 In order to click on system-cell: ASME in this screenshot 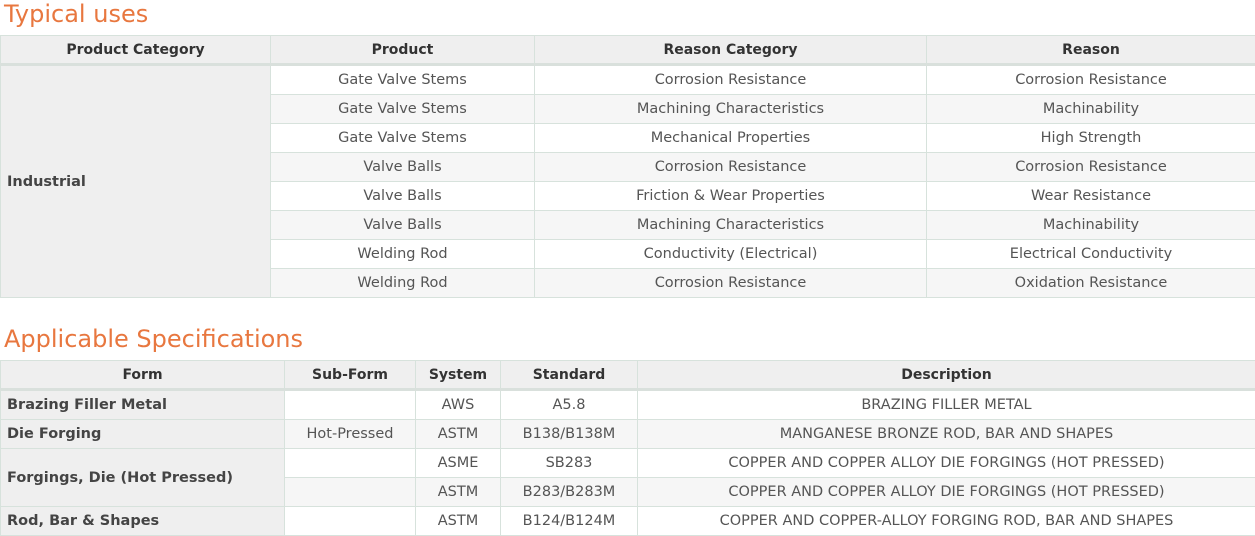, I will do `click(458, 463)`.